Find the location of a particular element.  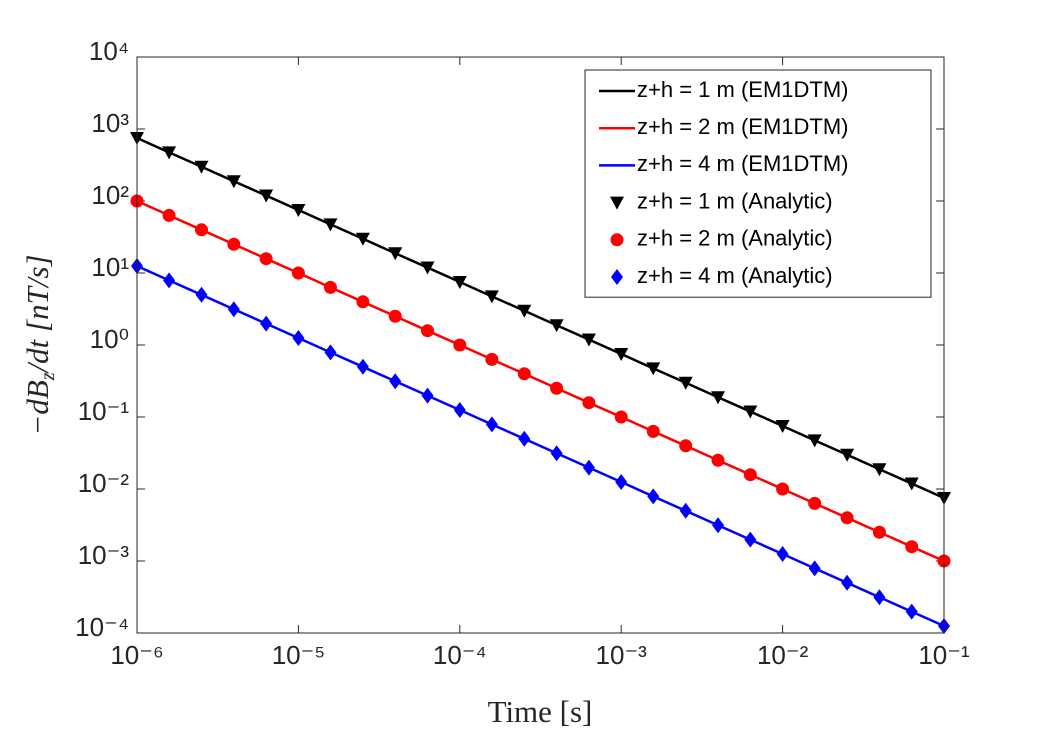

x-tick-label: 10⁻⁴ is located at coordinates (460, 655).